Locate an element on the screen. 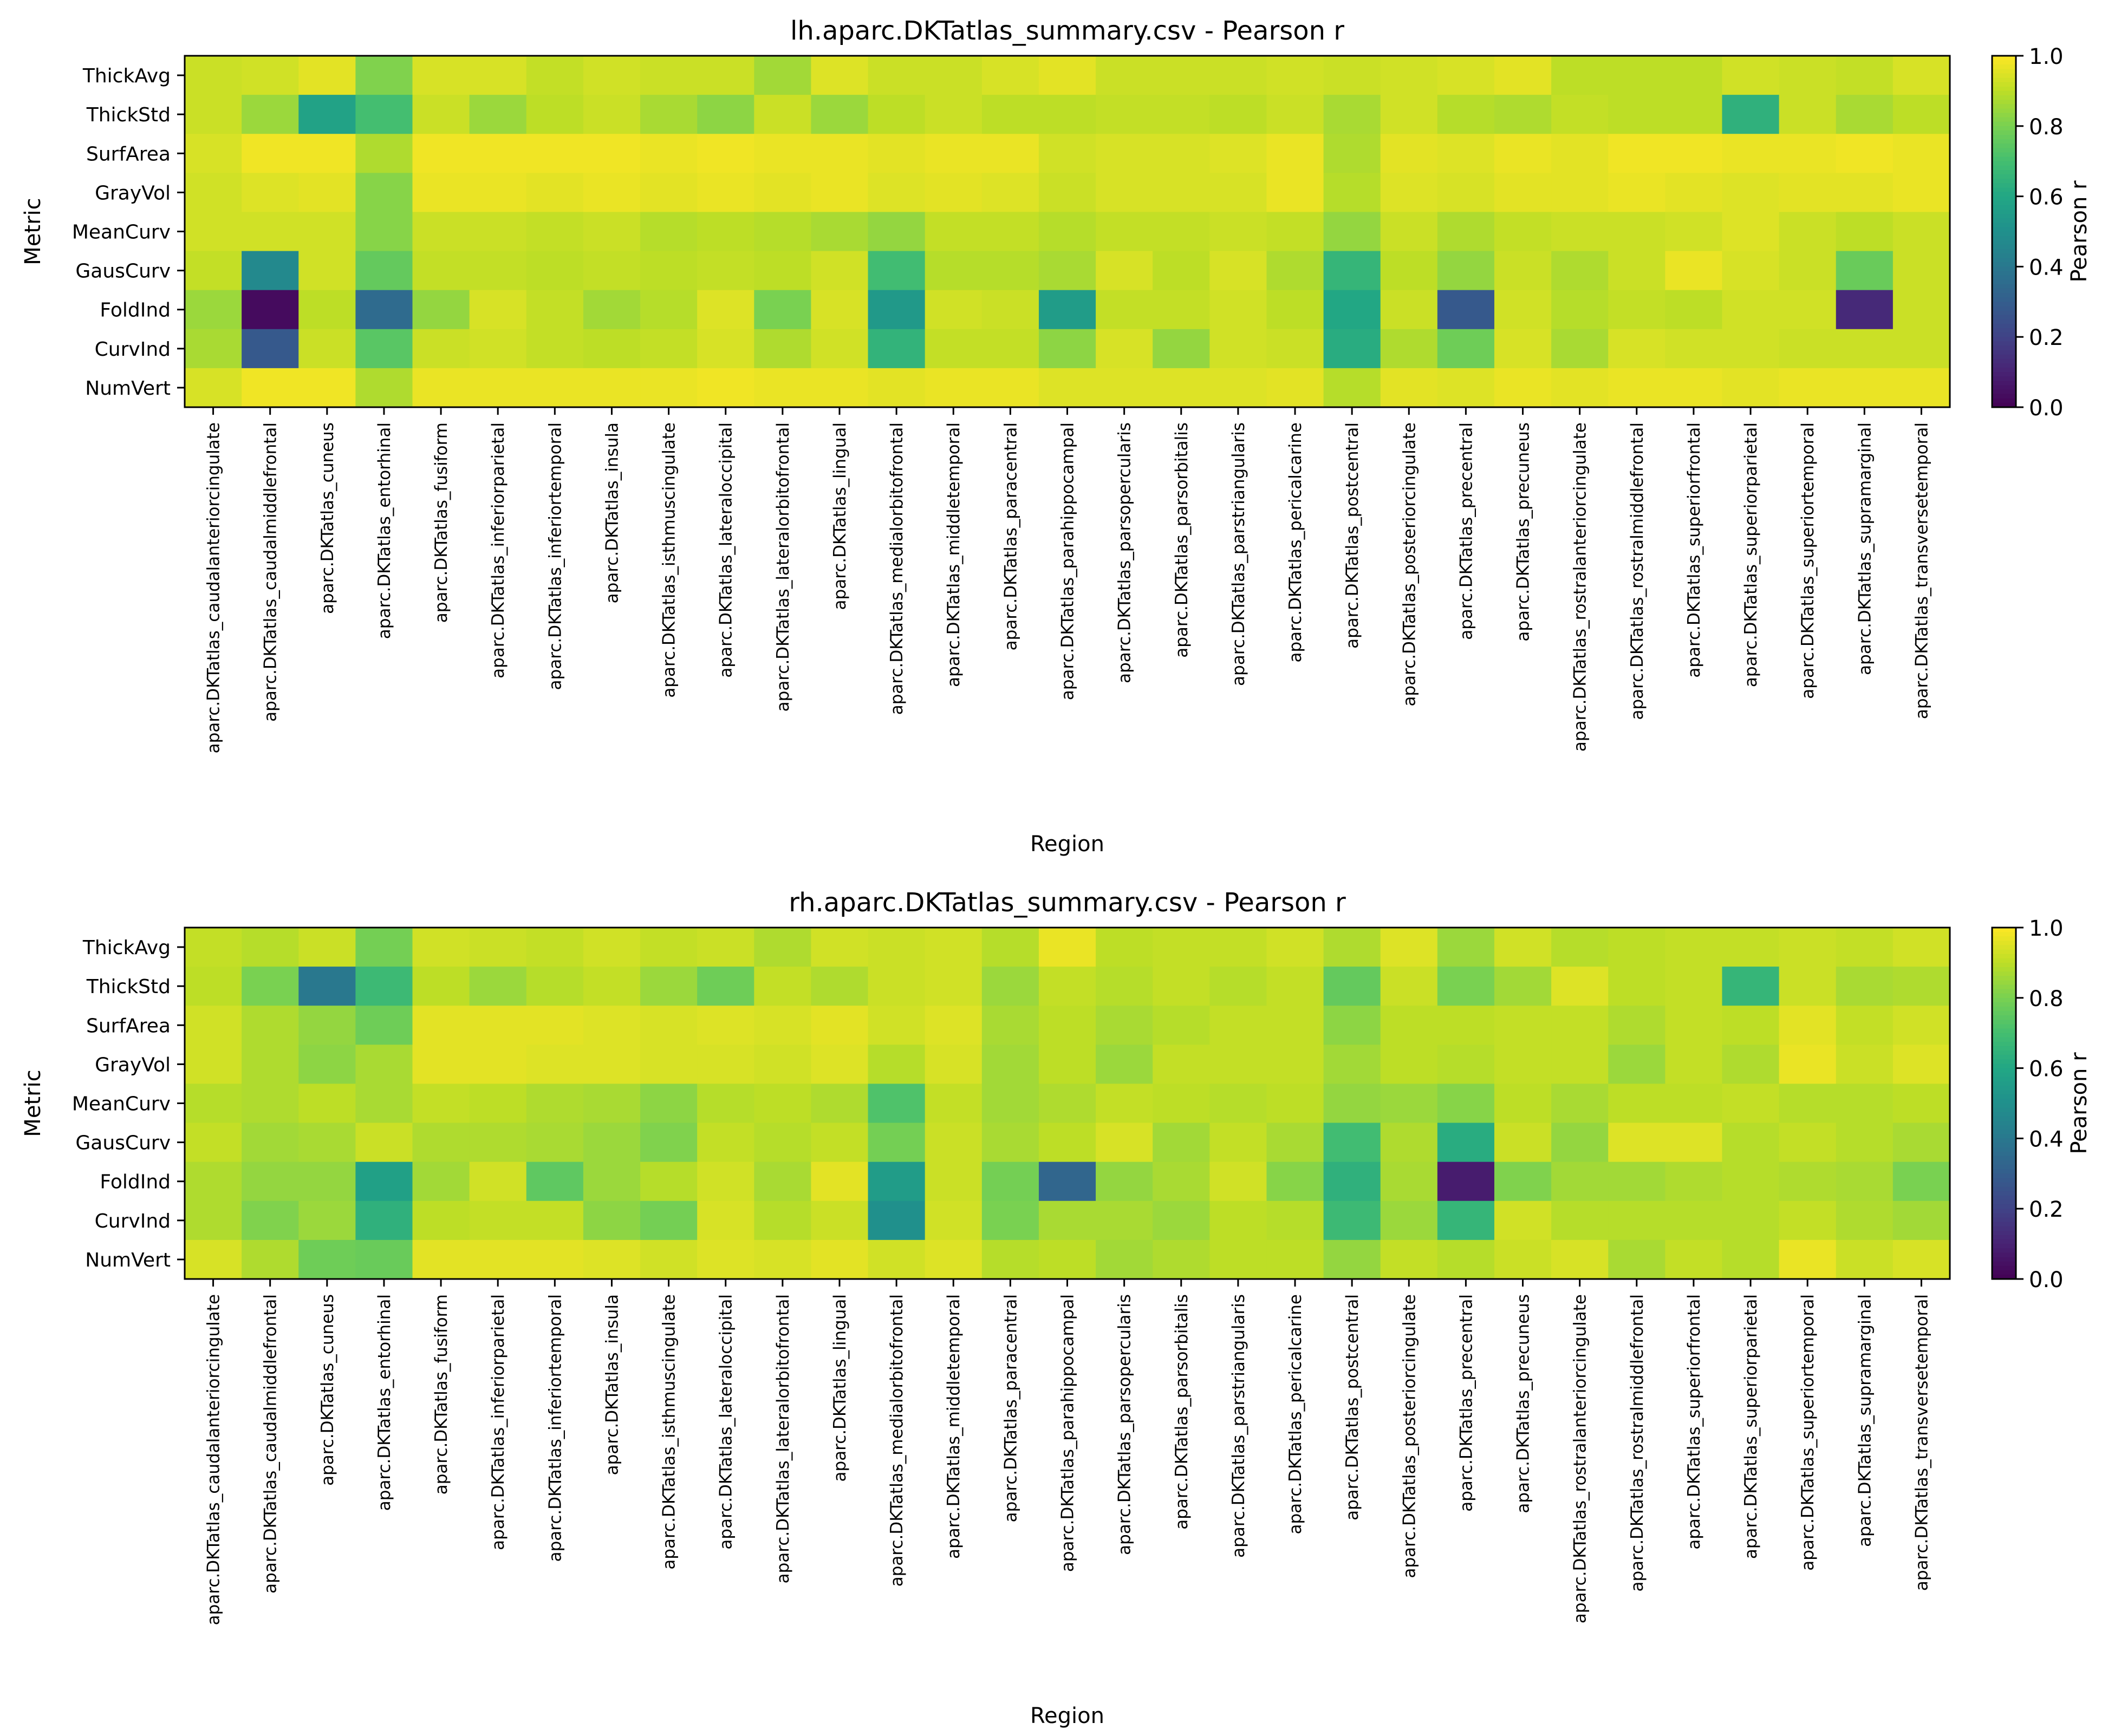  x-tick-label: aparc.DKTatlas_parsorbitalis is located at coordinates (1182, 1412).